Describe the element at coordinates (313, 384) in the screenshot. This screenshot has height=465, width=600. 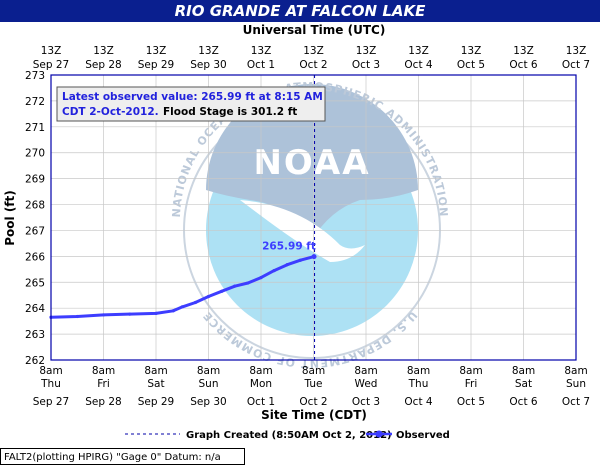
I see `bottom-tick-weekday: Tue` at that location.